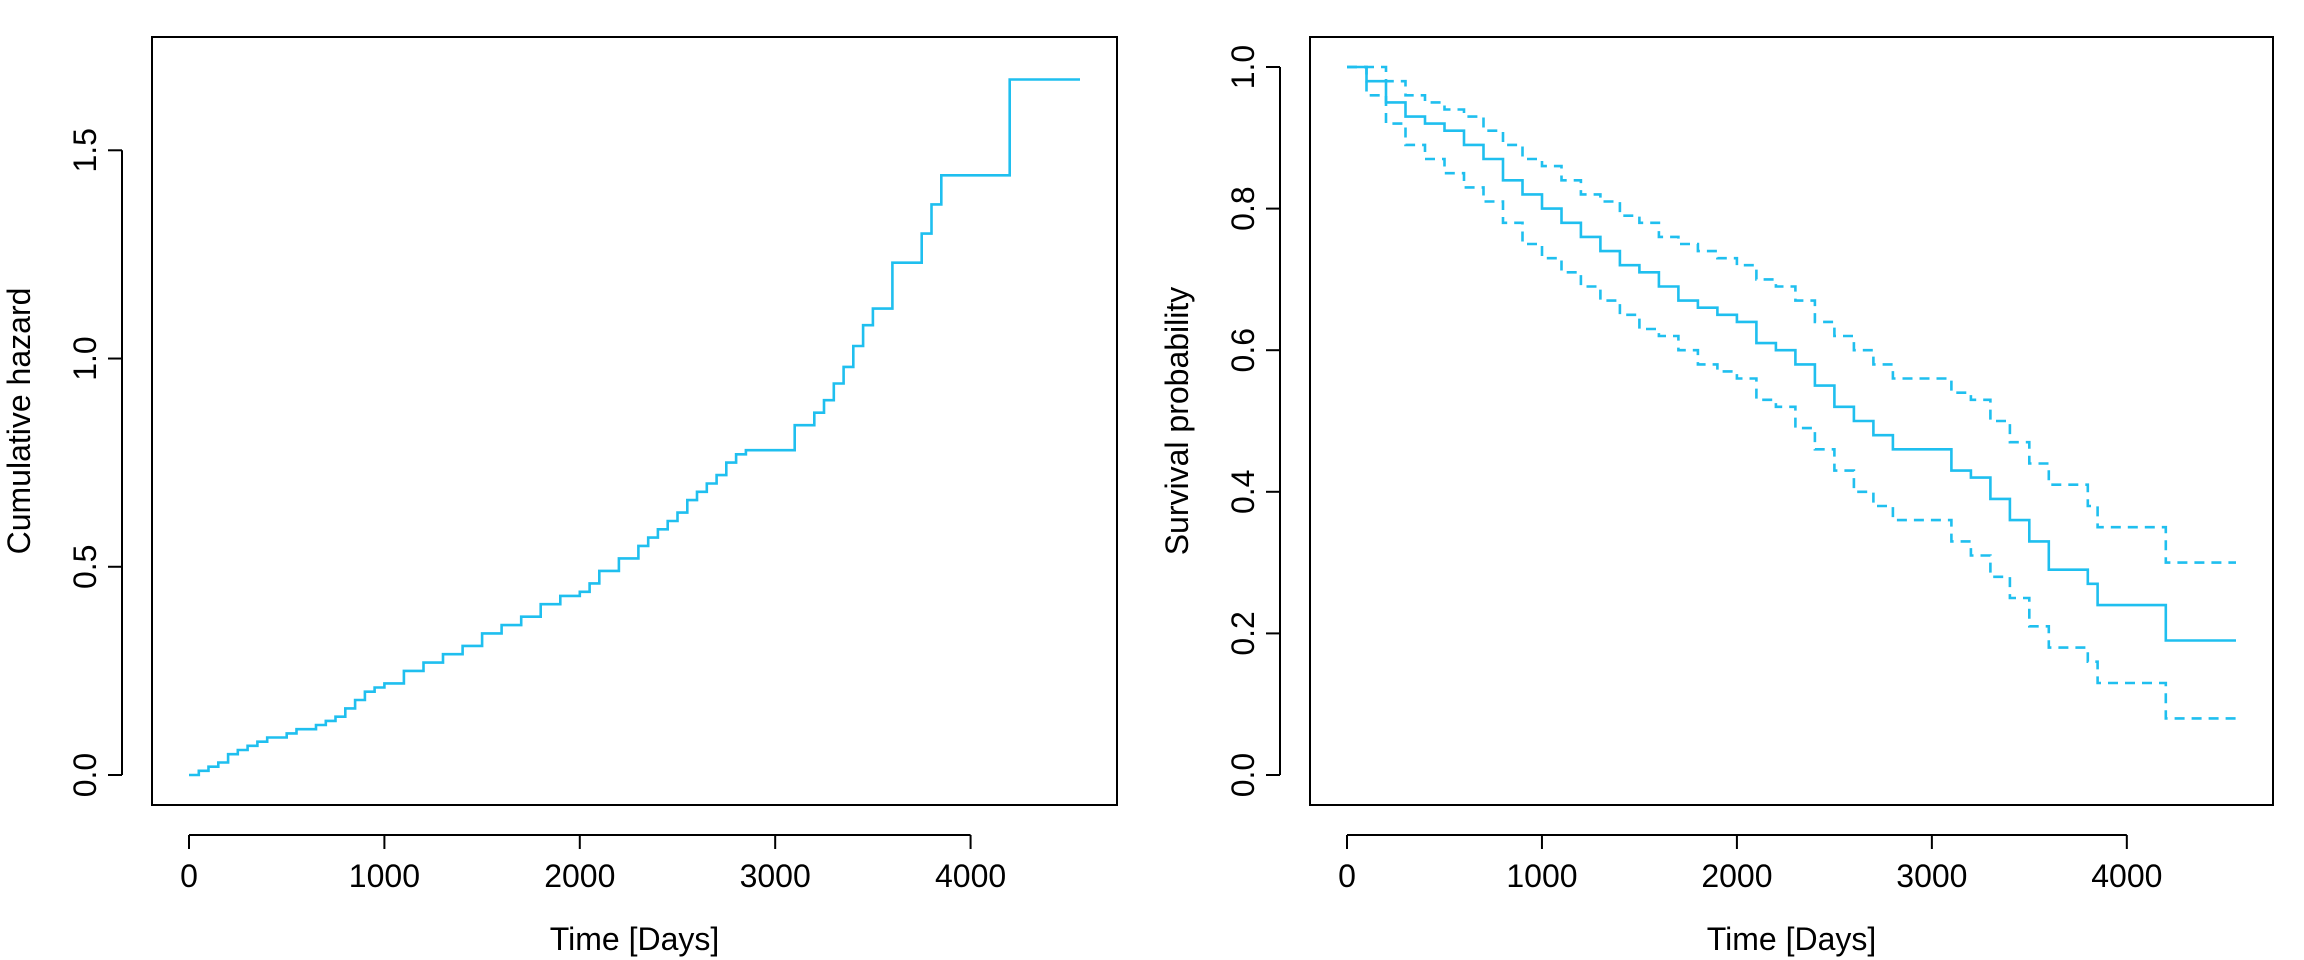  I want to click on cumulative-hazard-y-tick-label: 1.0, so click(85, 358).